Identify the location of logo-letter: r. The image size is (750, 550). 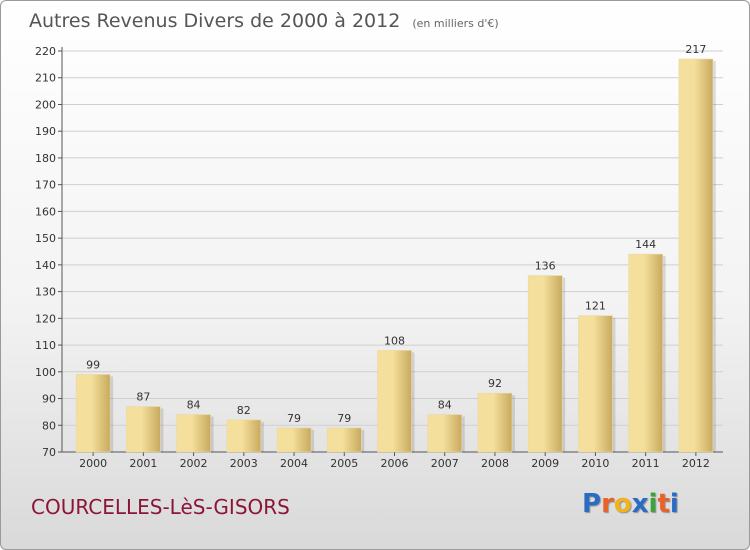
(607, 504).